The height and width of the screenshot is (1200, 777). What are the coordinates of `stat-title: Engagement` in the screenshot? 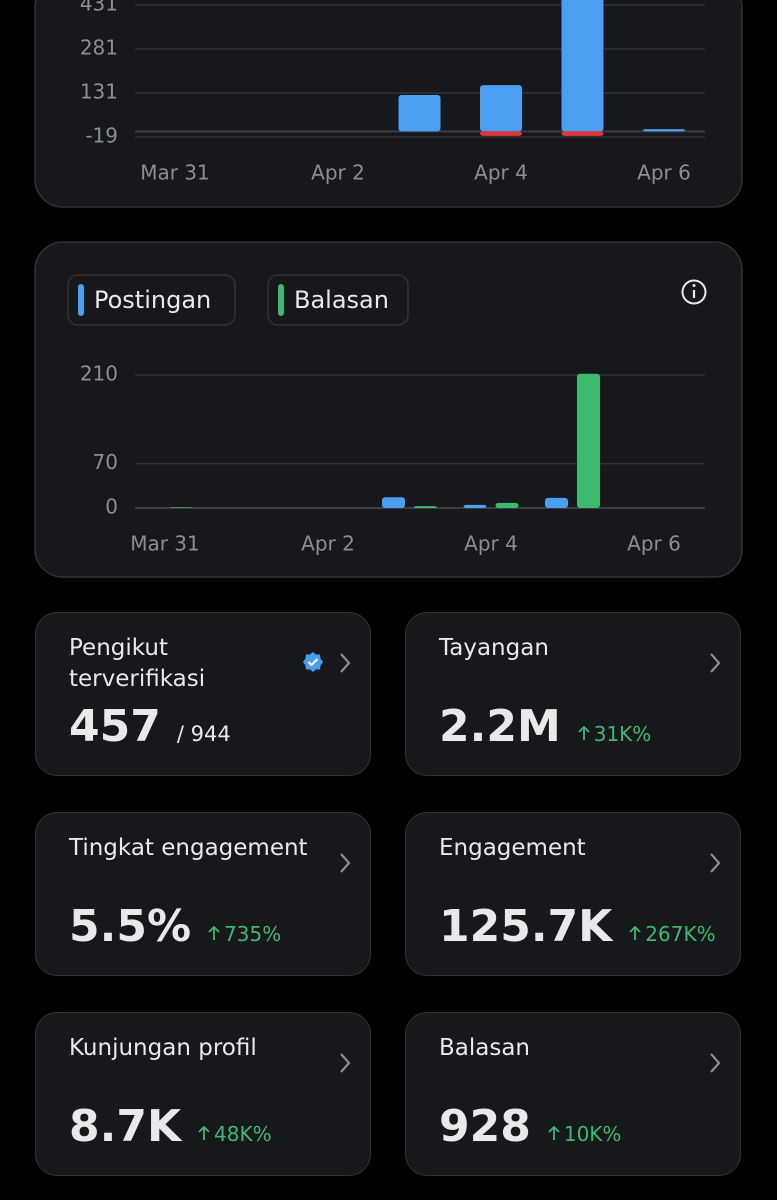 It's located at (512, 848).